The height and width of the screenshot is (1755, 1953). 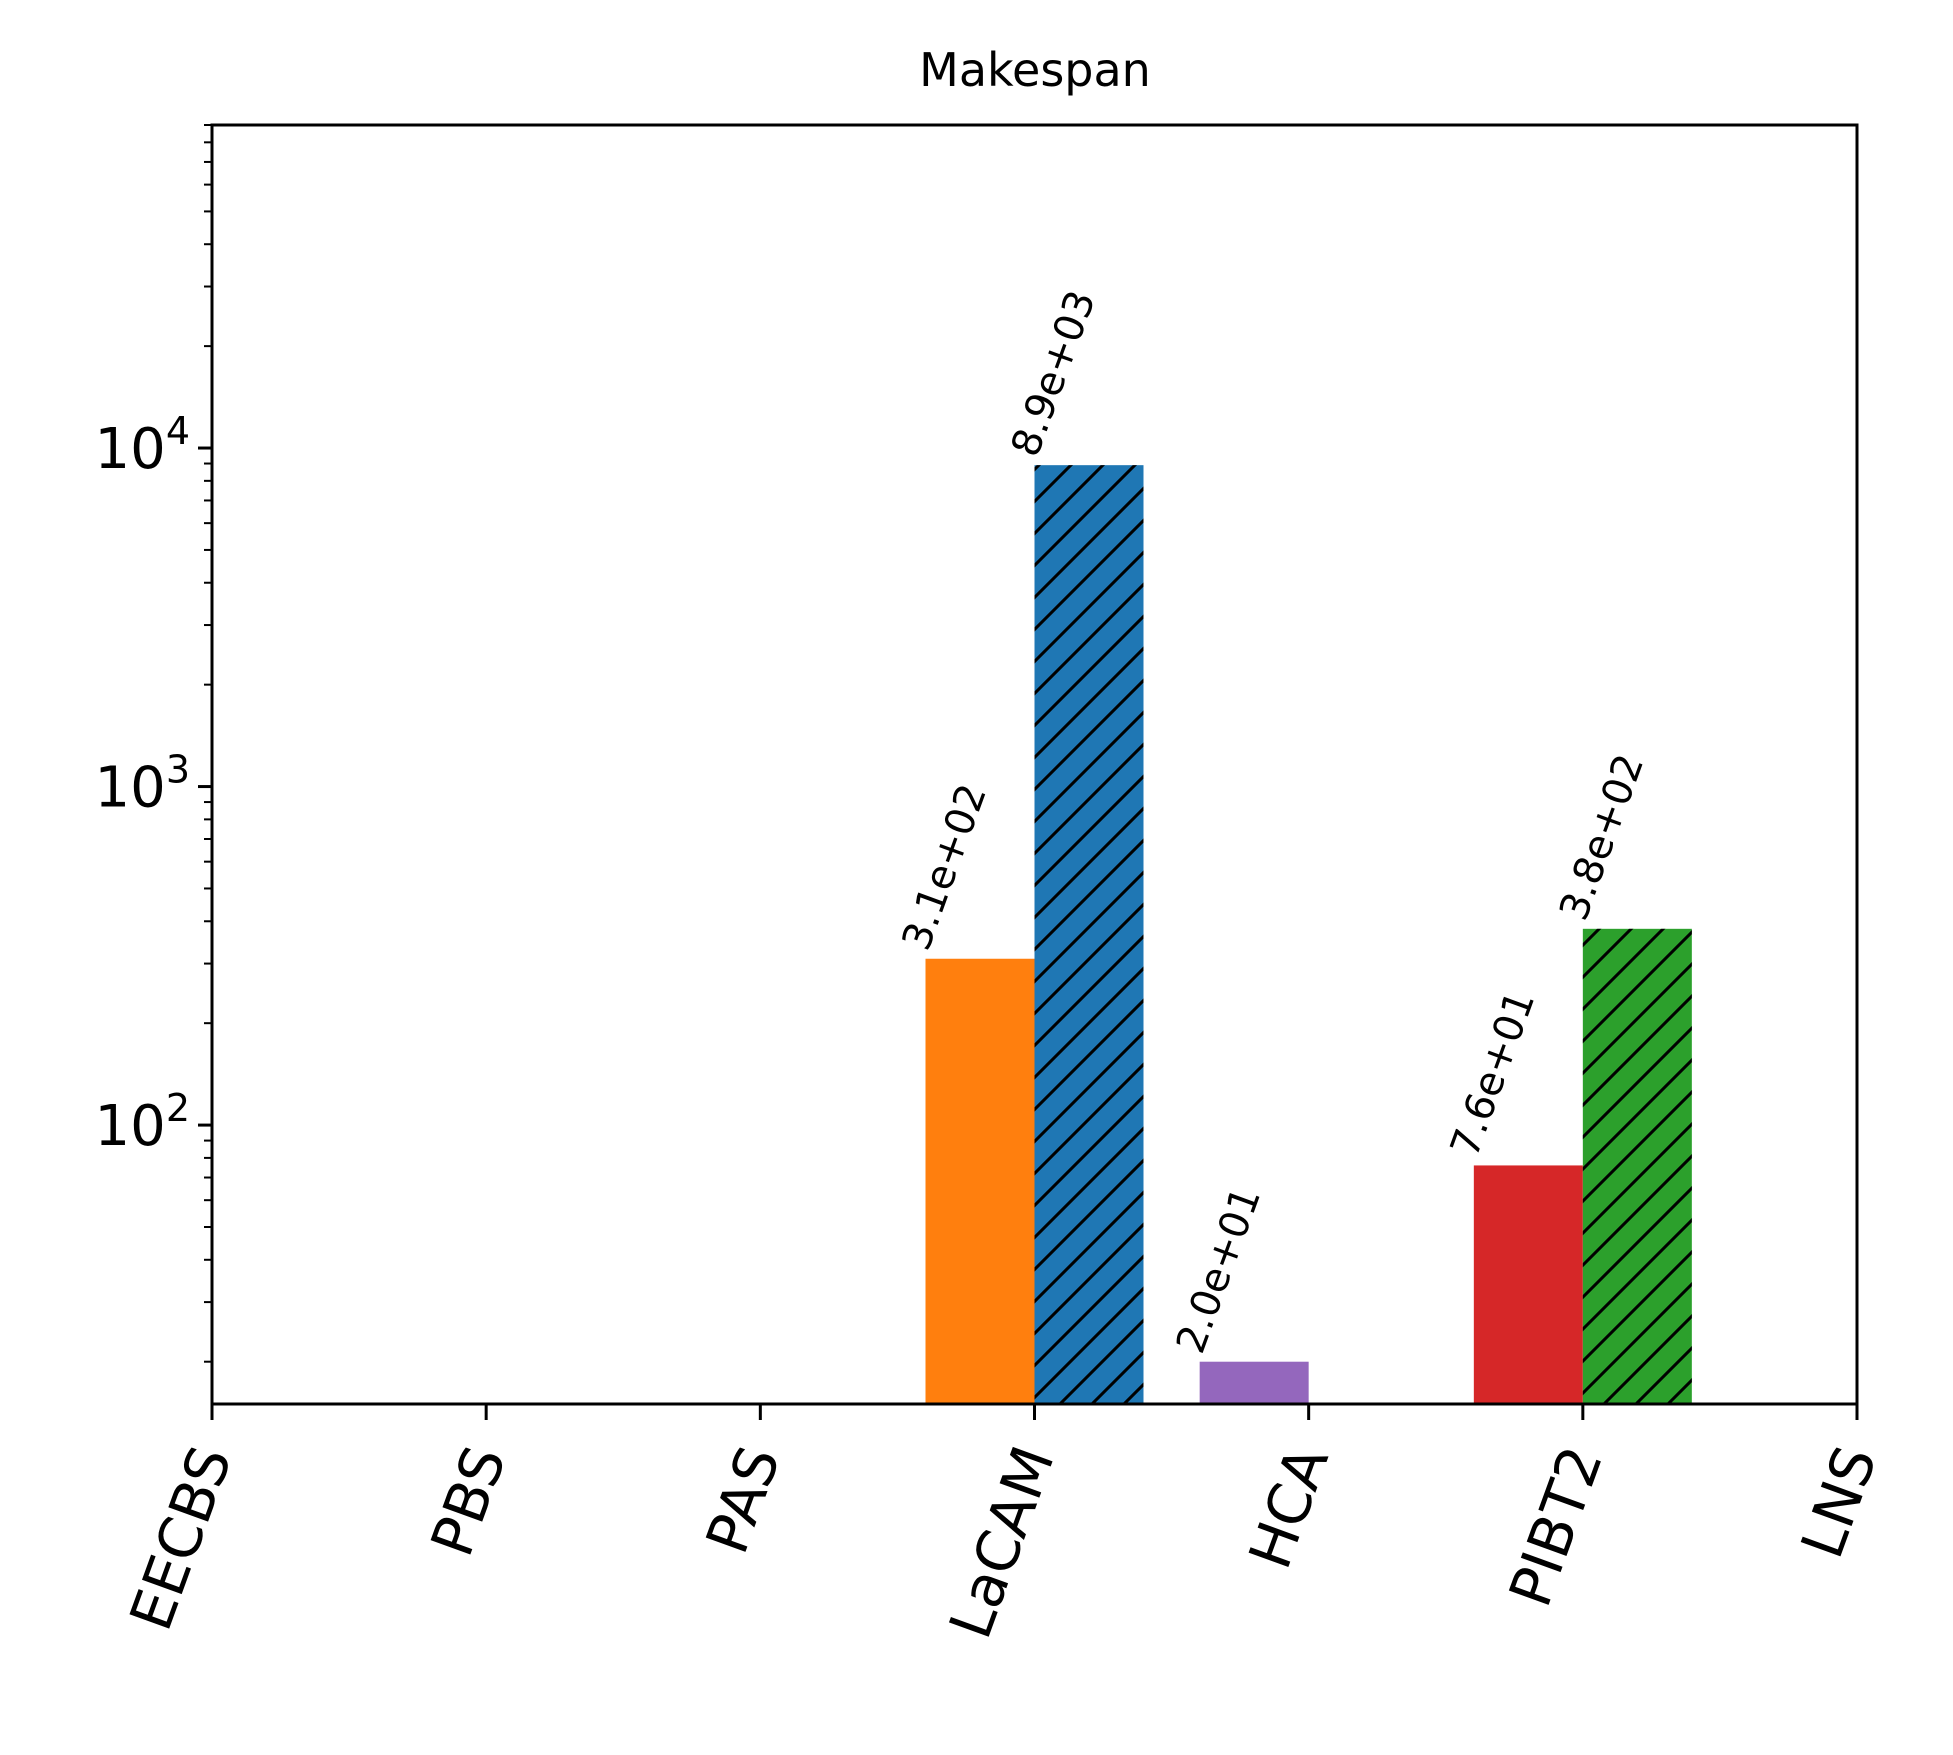 What do you see at coordinates (180, 1538) in the screenshot?
I see `x-tick-label: EECBS` at bounding box center [180, 1538].